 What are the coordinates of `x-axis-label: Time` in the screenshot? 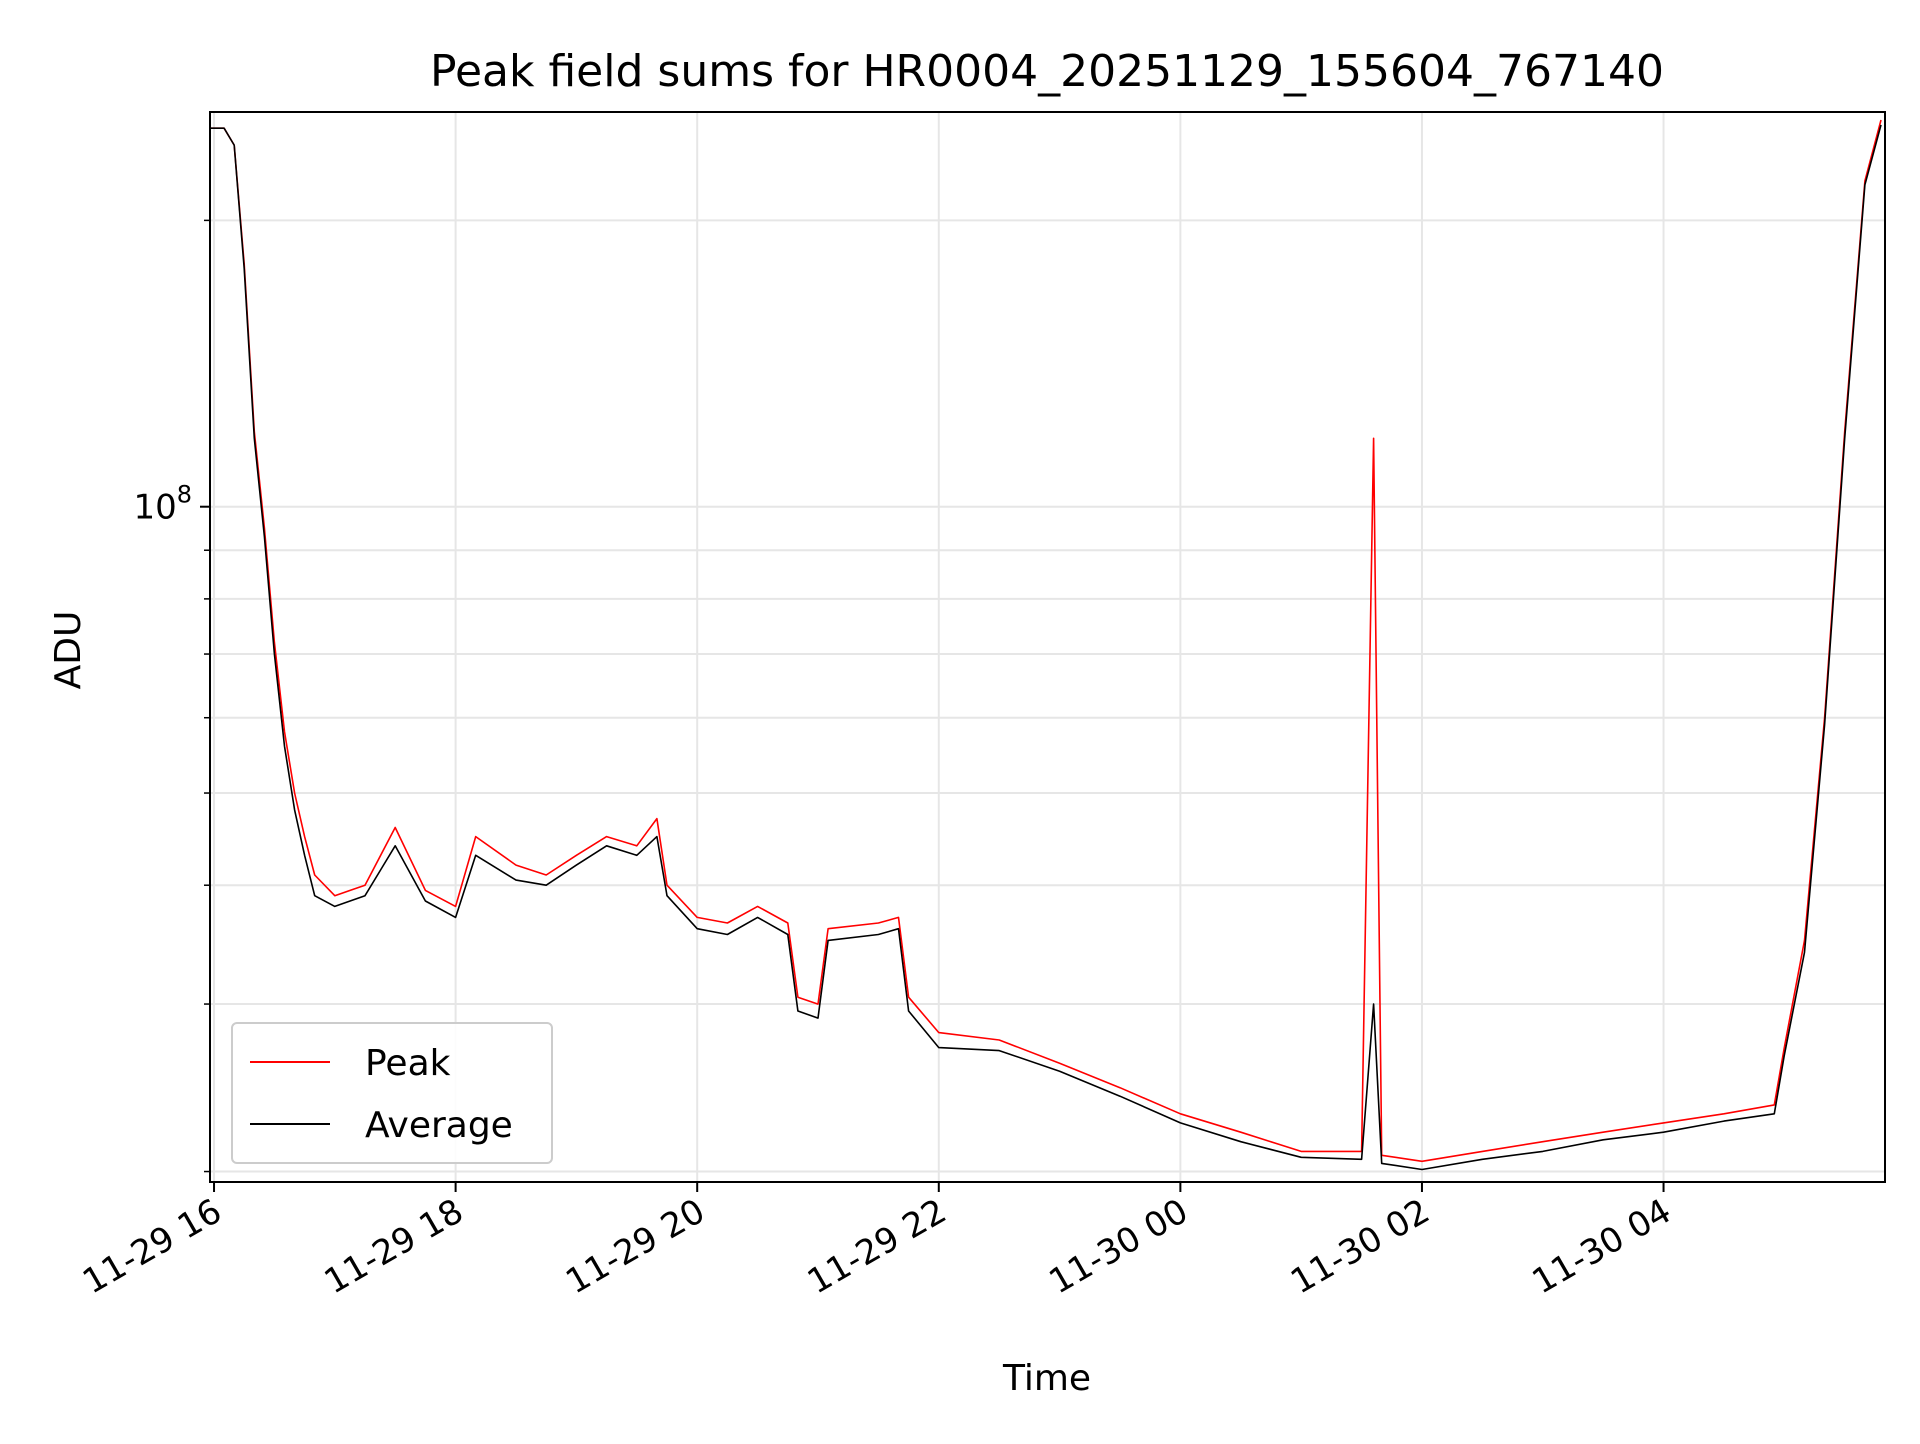 It's located at (1046, 1378).